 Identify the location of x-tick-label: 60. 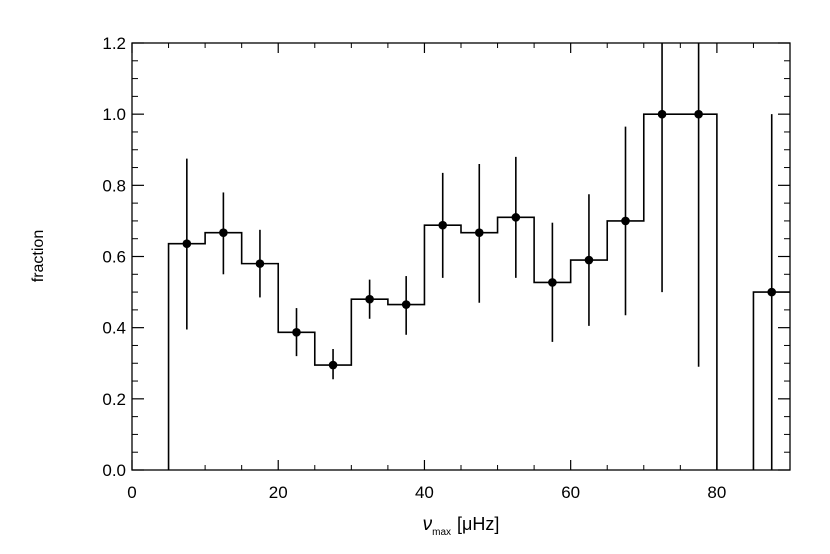
(570, 492).